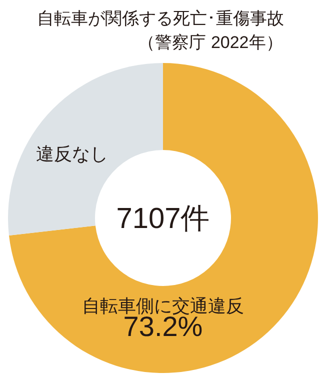 The width and height of the screenshot is (321, 381). What do you see at coordinates (160, 18) in the screenshot?
I see `title: 自転車が関係する死亡･重傷事故` at bounding box center [160, 18].